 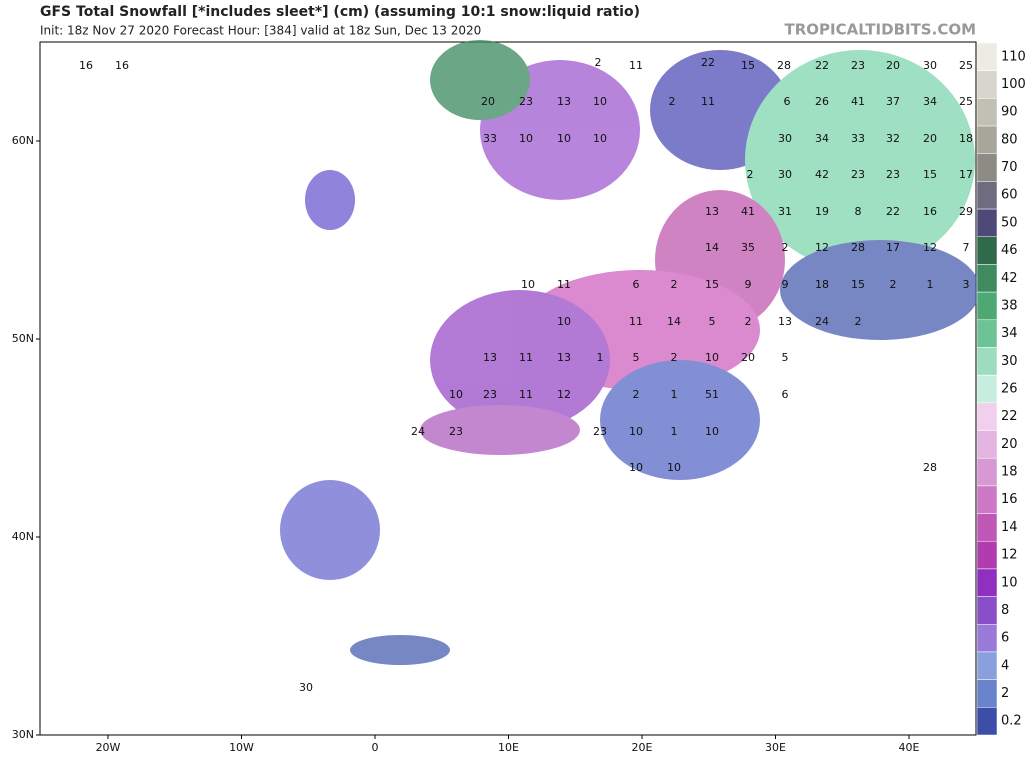 I want to click on colorbar-label: 50, so click(x=1009, y=222).